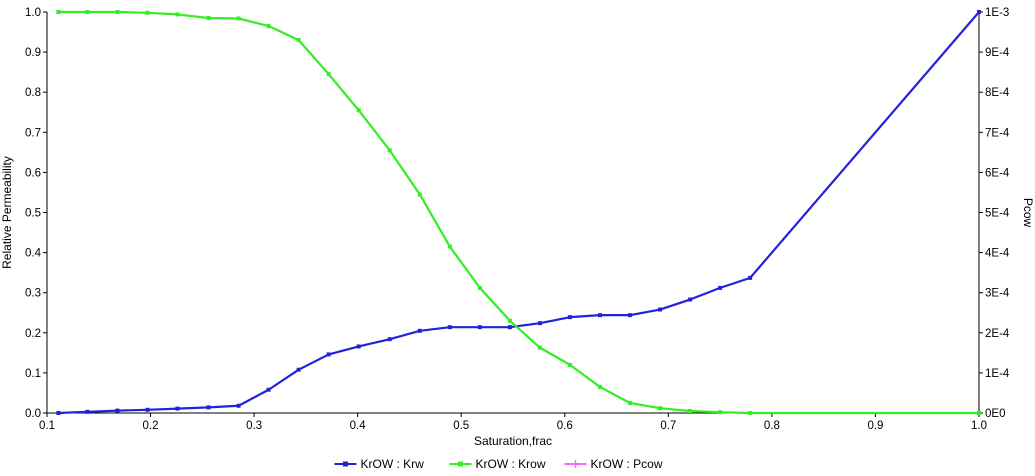  Describe the element at coordinates (33, 53) in the screenshot. I see `y-tick-label: 0.9` at that location.